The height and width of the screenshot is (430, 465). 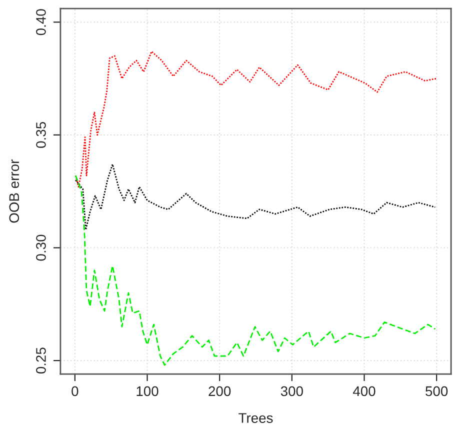 I want to click on x-tick-label: 400, so click(x=364, y=391).